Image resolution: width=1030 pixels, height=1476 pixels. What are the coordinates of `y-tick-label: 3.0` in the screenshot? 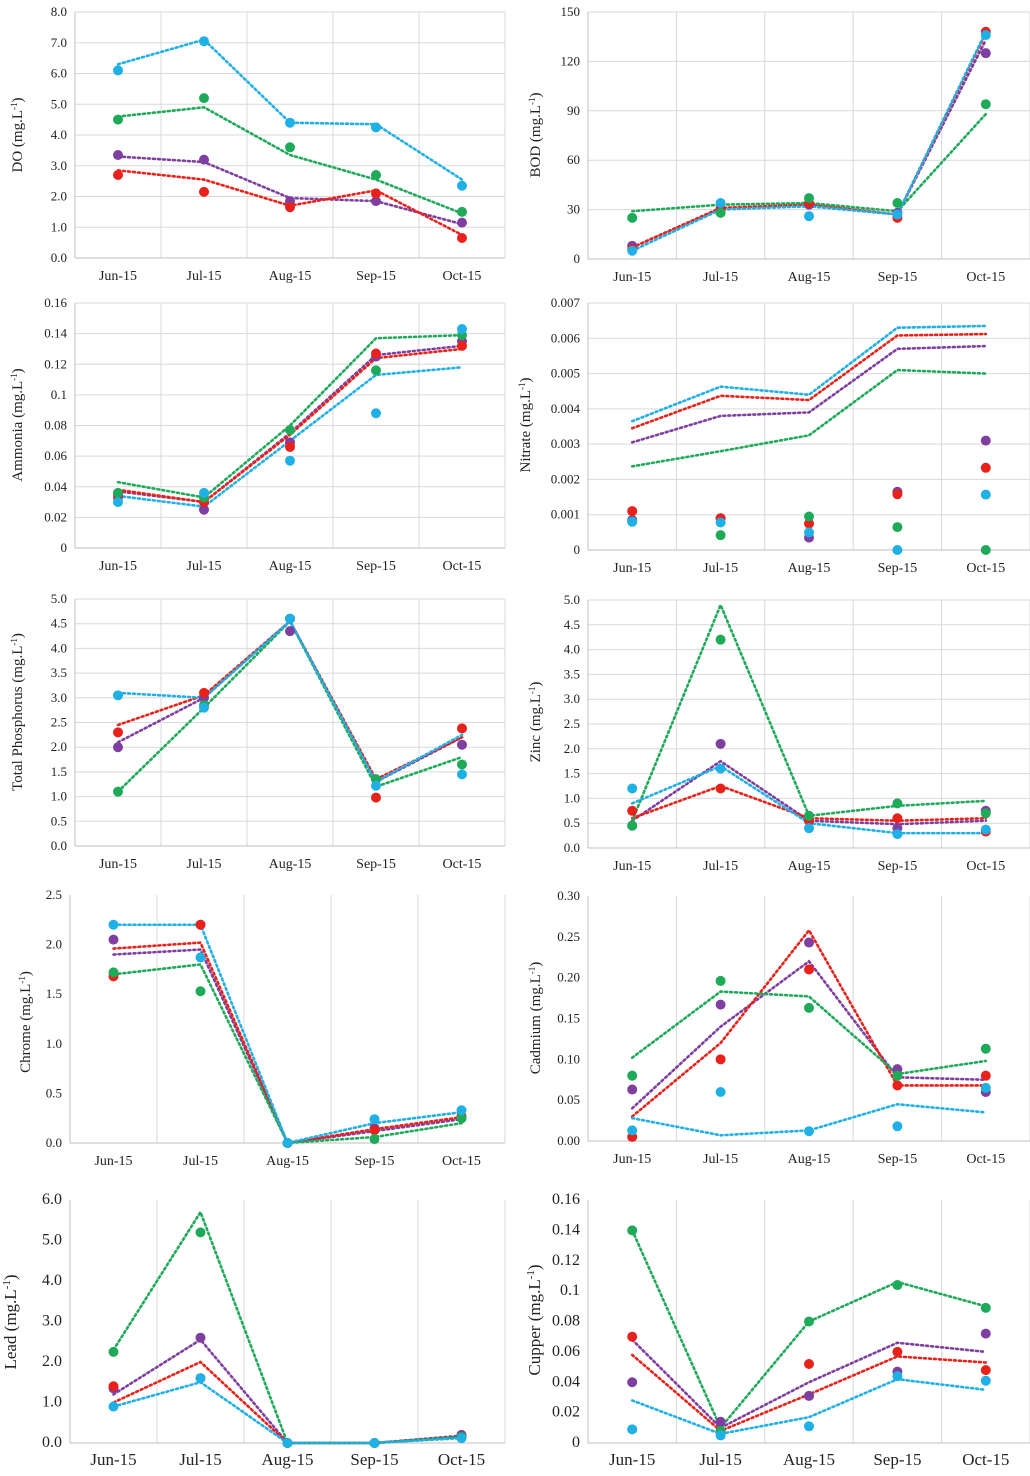 It's located at (52, 1321).